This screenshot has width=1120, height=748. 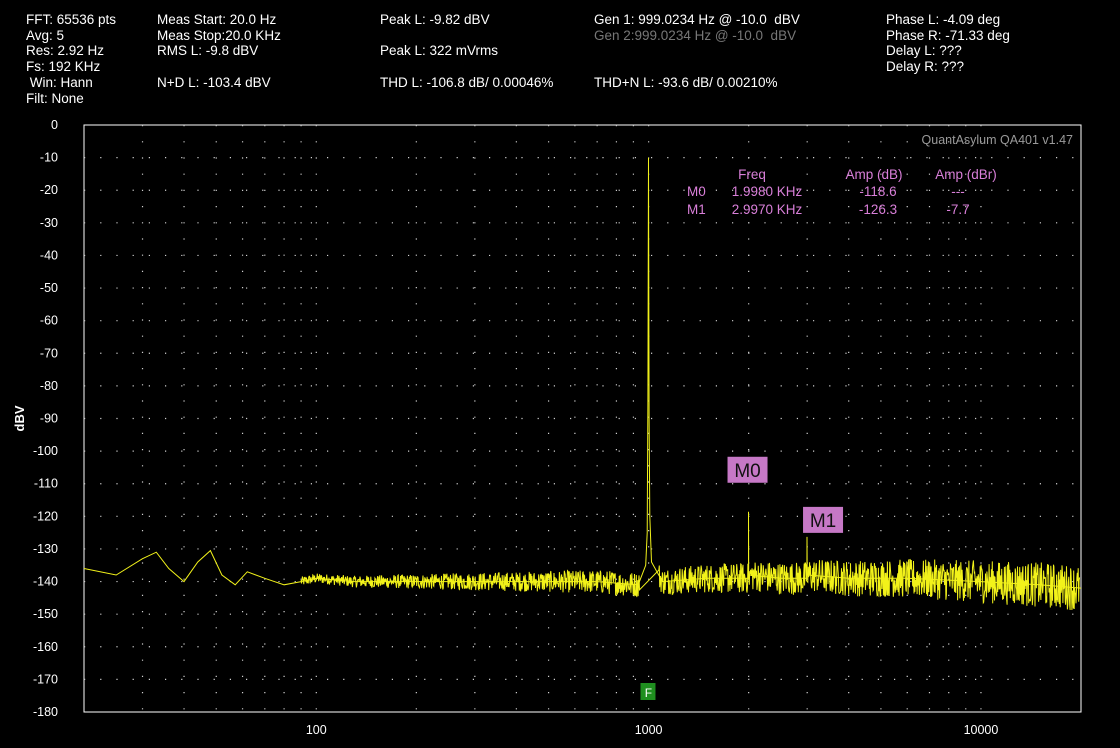 What do you see at coordinates (45, 712) in the screenshot?
I see `y-tick-label: -180` at bounding box center [45, 712].